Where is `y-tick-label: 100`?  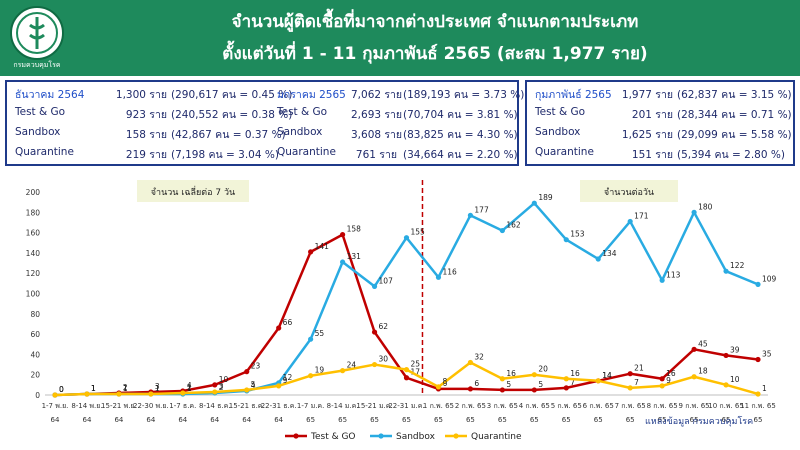
y-tick-label: 100 is located at coordinates (33, 294).